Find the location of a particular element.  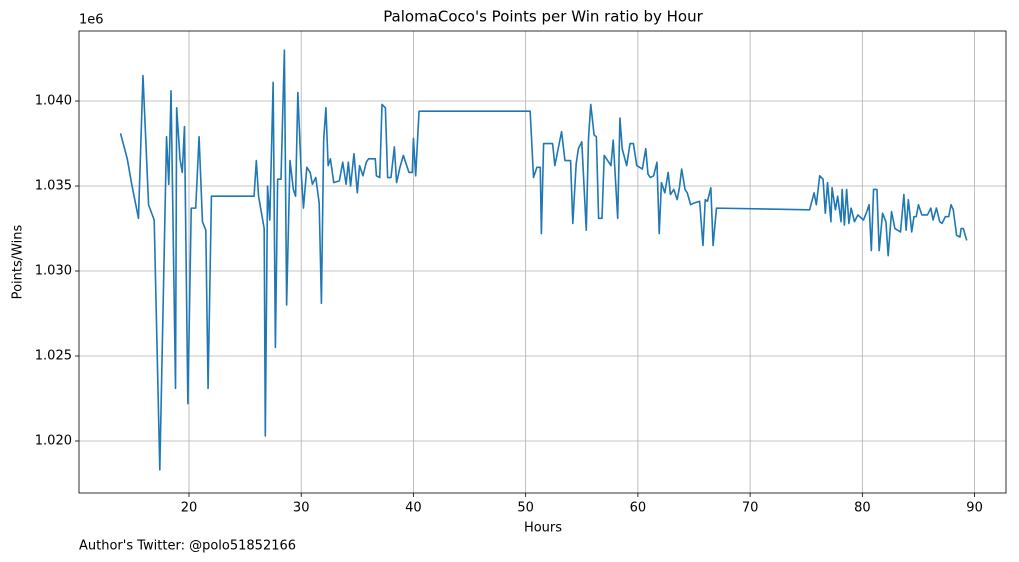

x-tick-label: 80 is located at coordinates (862, 508).